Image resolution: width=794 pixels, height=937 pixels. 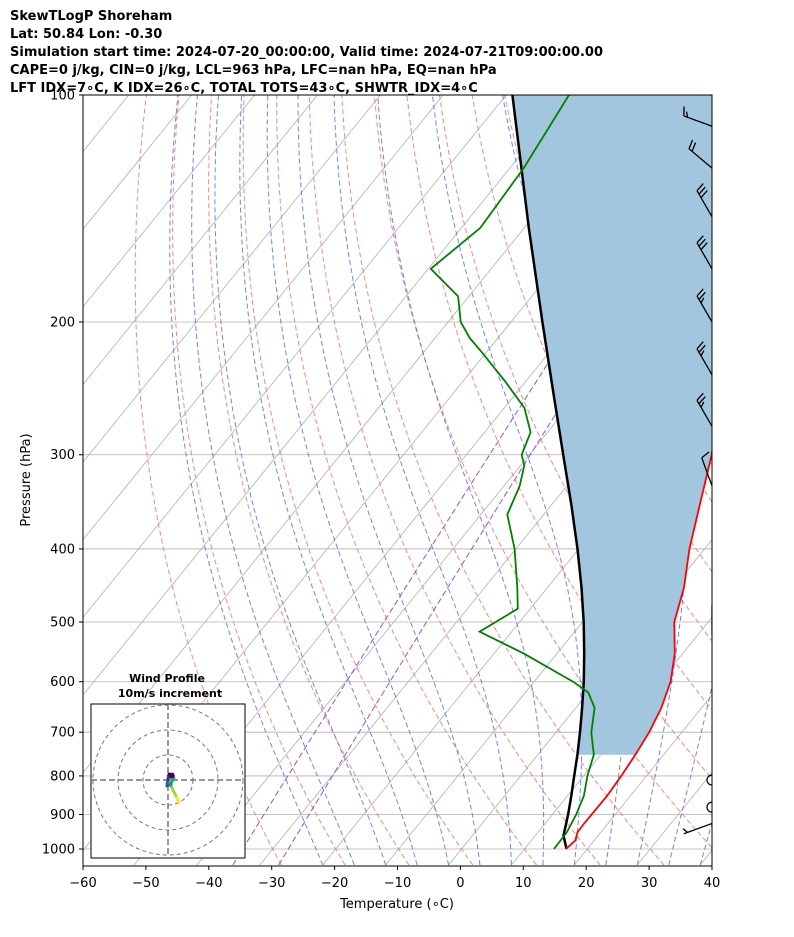 I want to click on x-tick-label: −40, so click(x=208, y=883).